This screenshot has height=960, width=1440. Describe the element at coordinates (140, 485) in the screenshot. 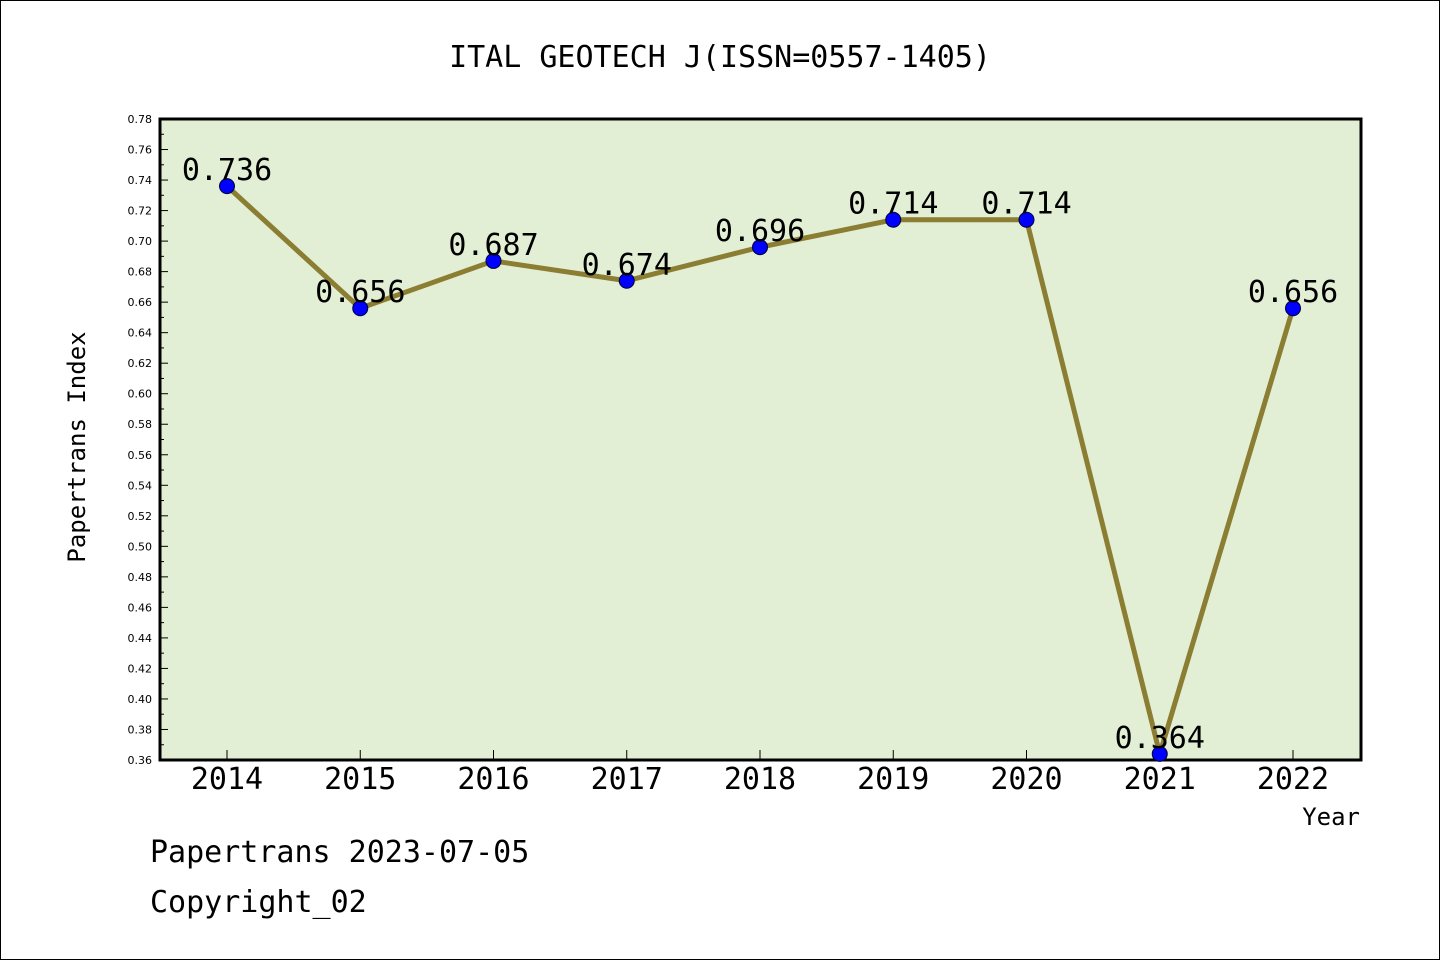

I see `y-tick-label: 0.54` at that location.